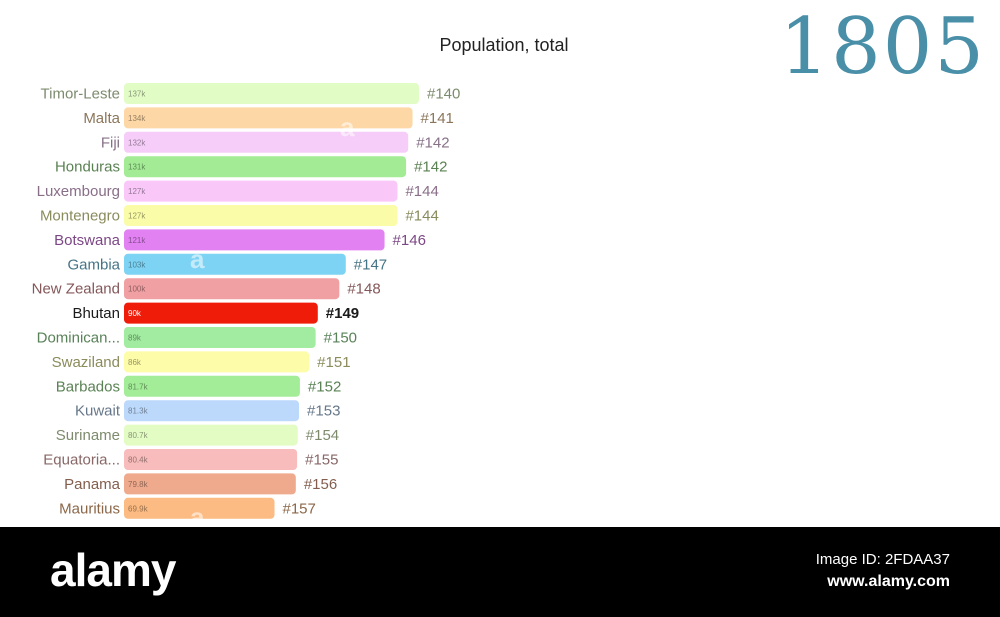  What do you see at coordinates (137, 289) in the screenshot?
I see `value-label: 100k` at bounding box center [137, 289].